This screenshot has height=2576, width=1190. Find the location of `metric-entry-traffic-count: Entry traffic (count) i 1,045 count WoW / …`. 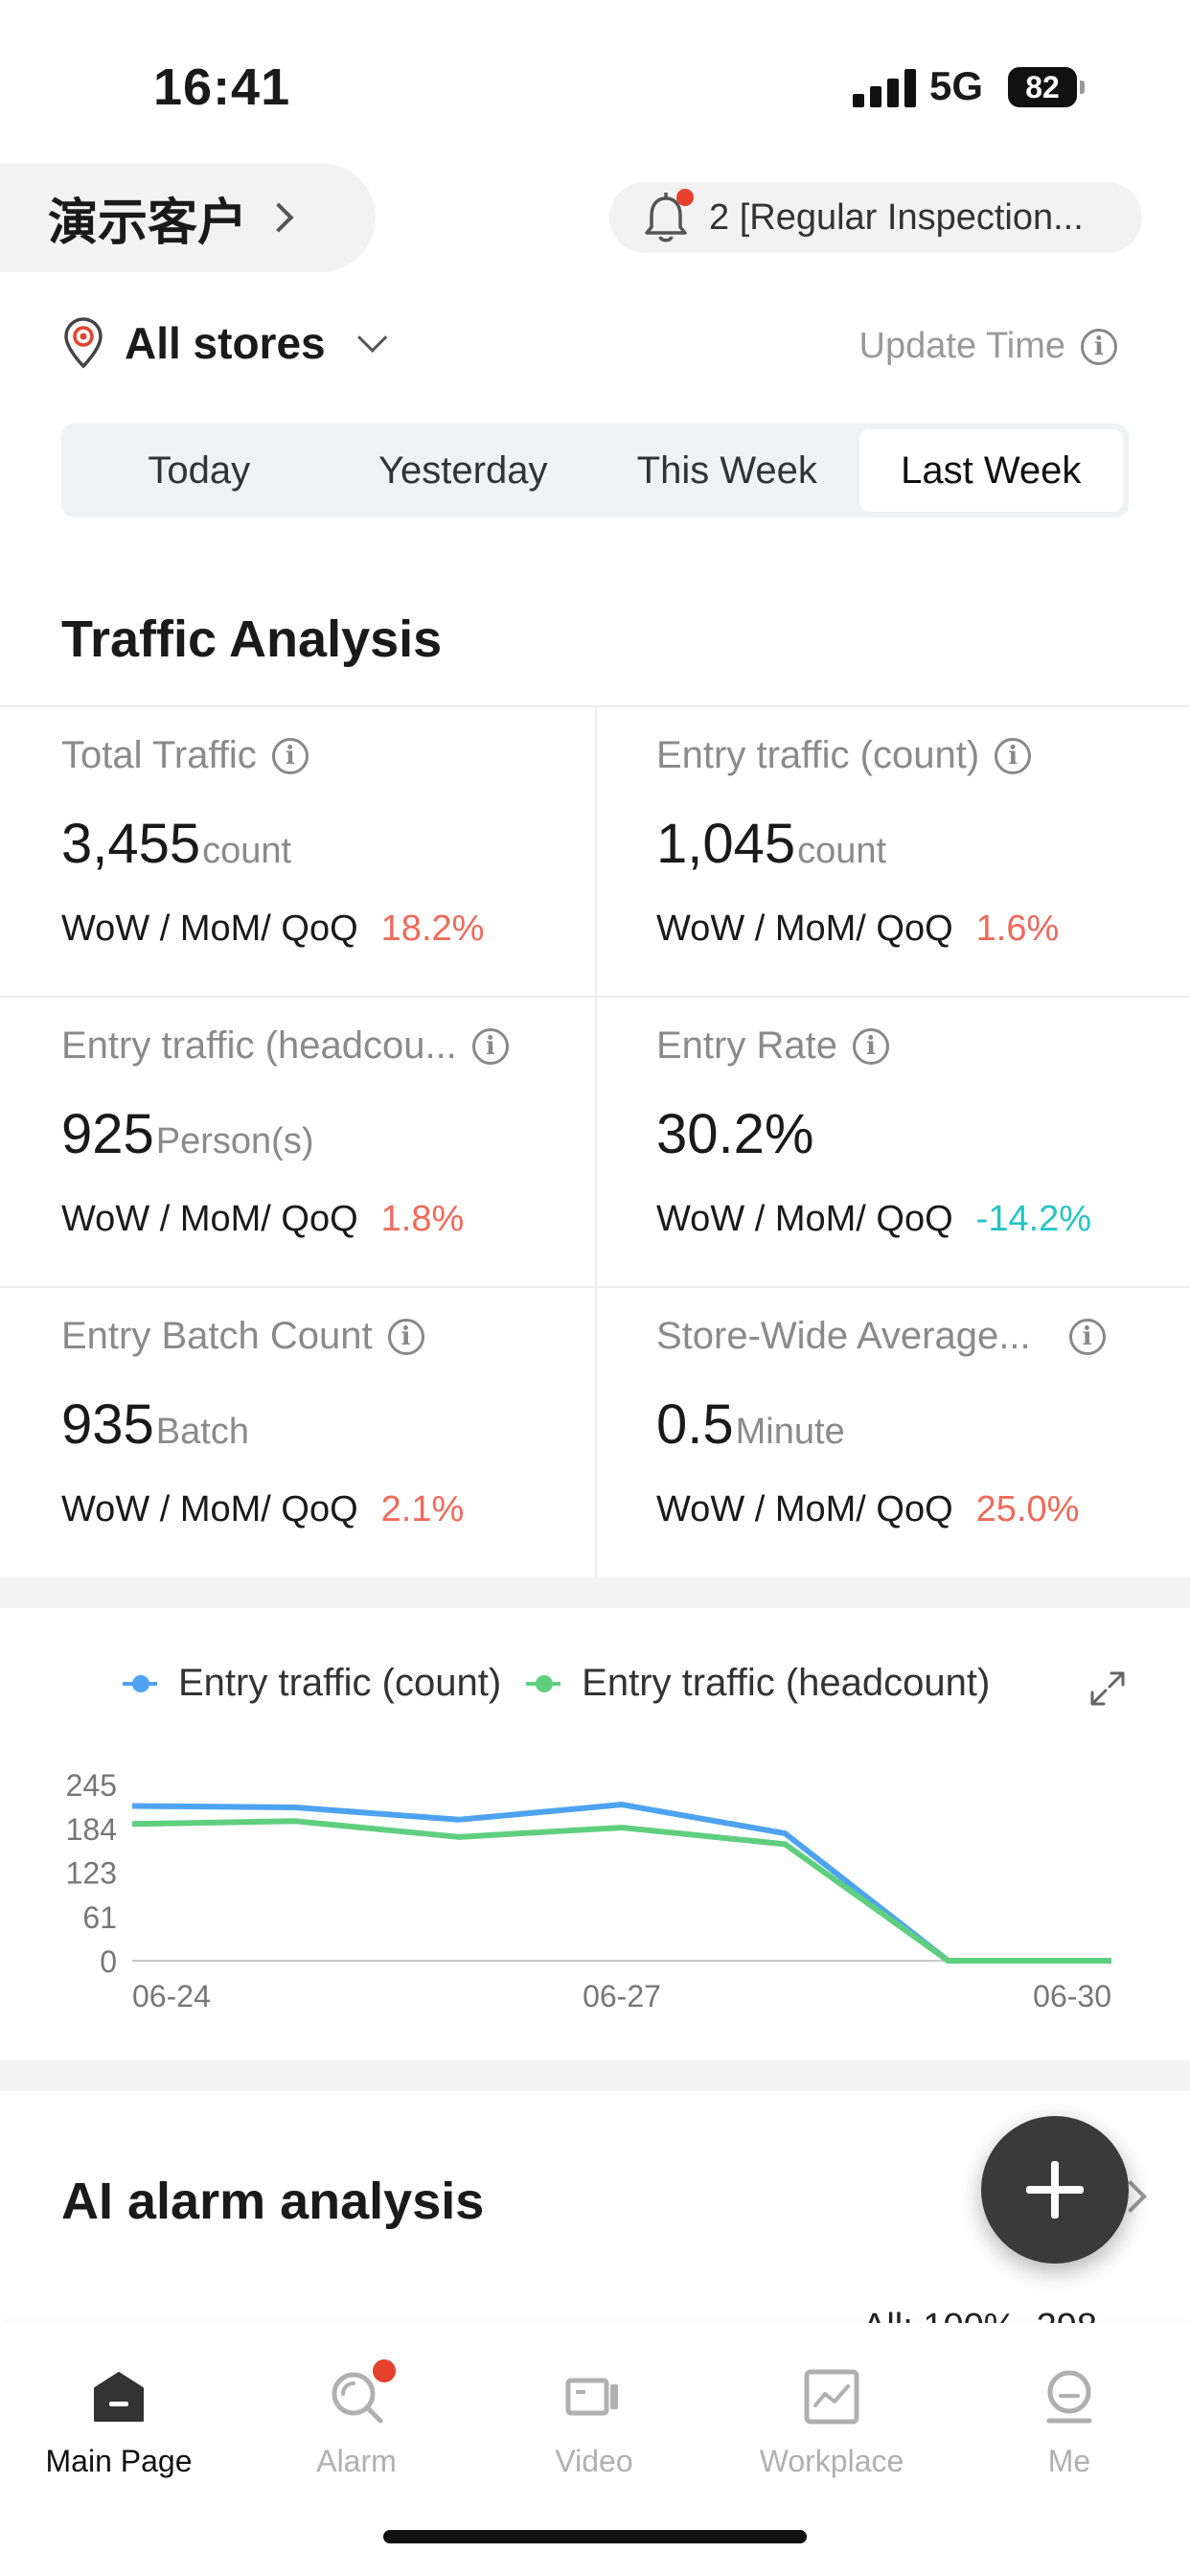

metric-entry-traffic-count: Entry traffic (count) i 1,045 count WoW / … is located at coordinates (893, 852).